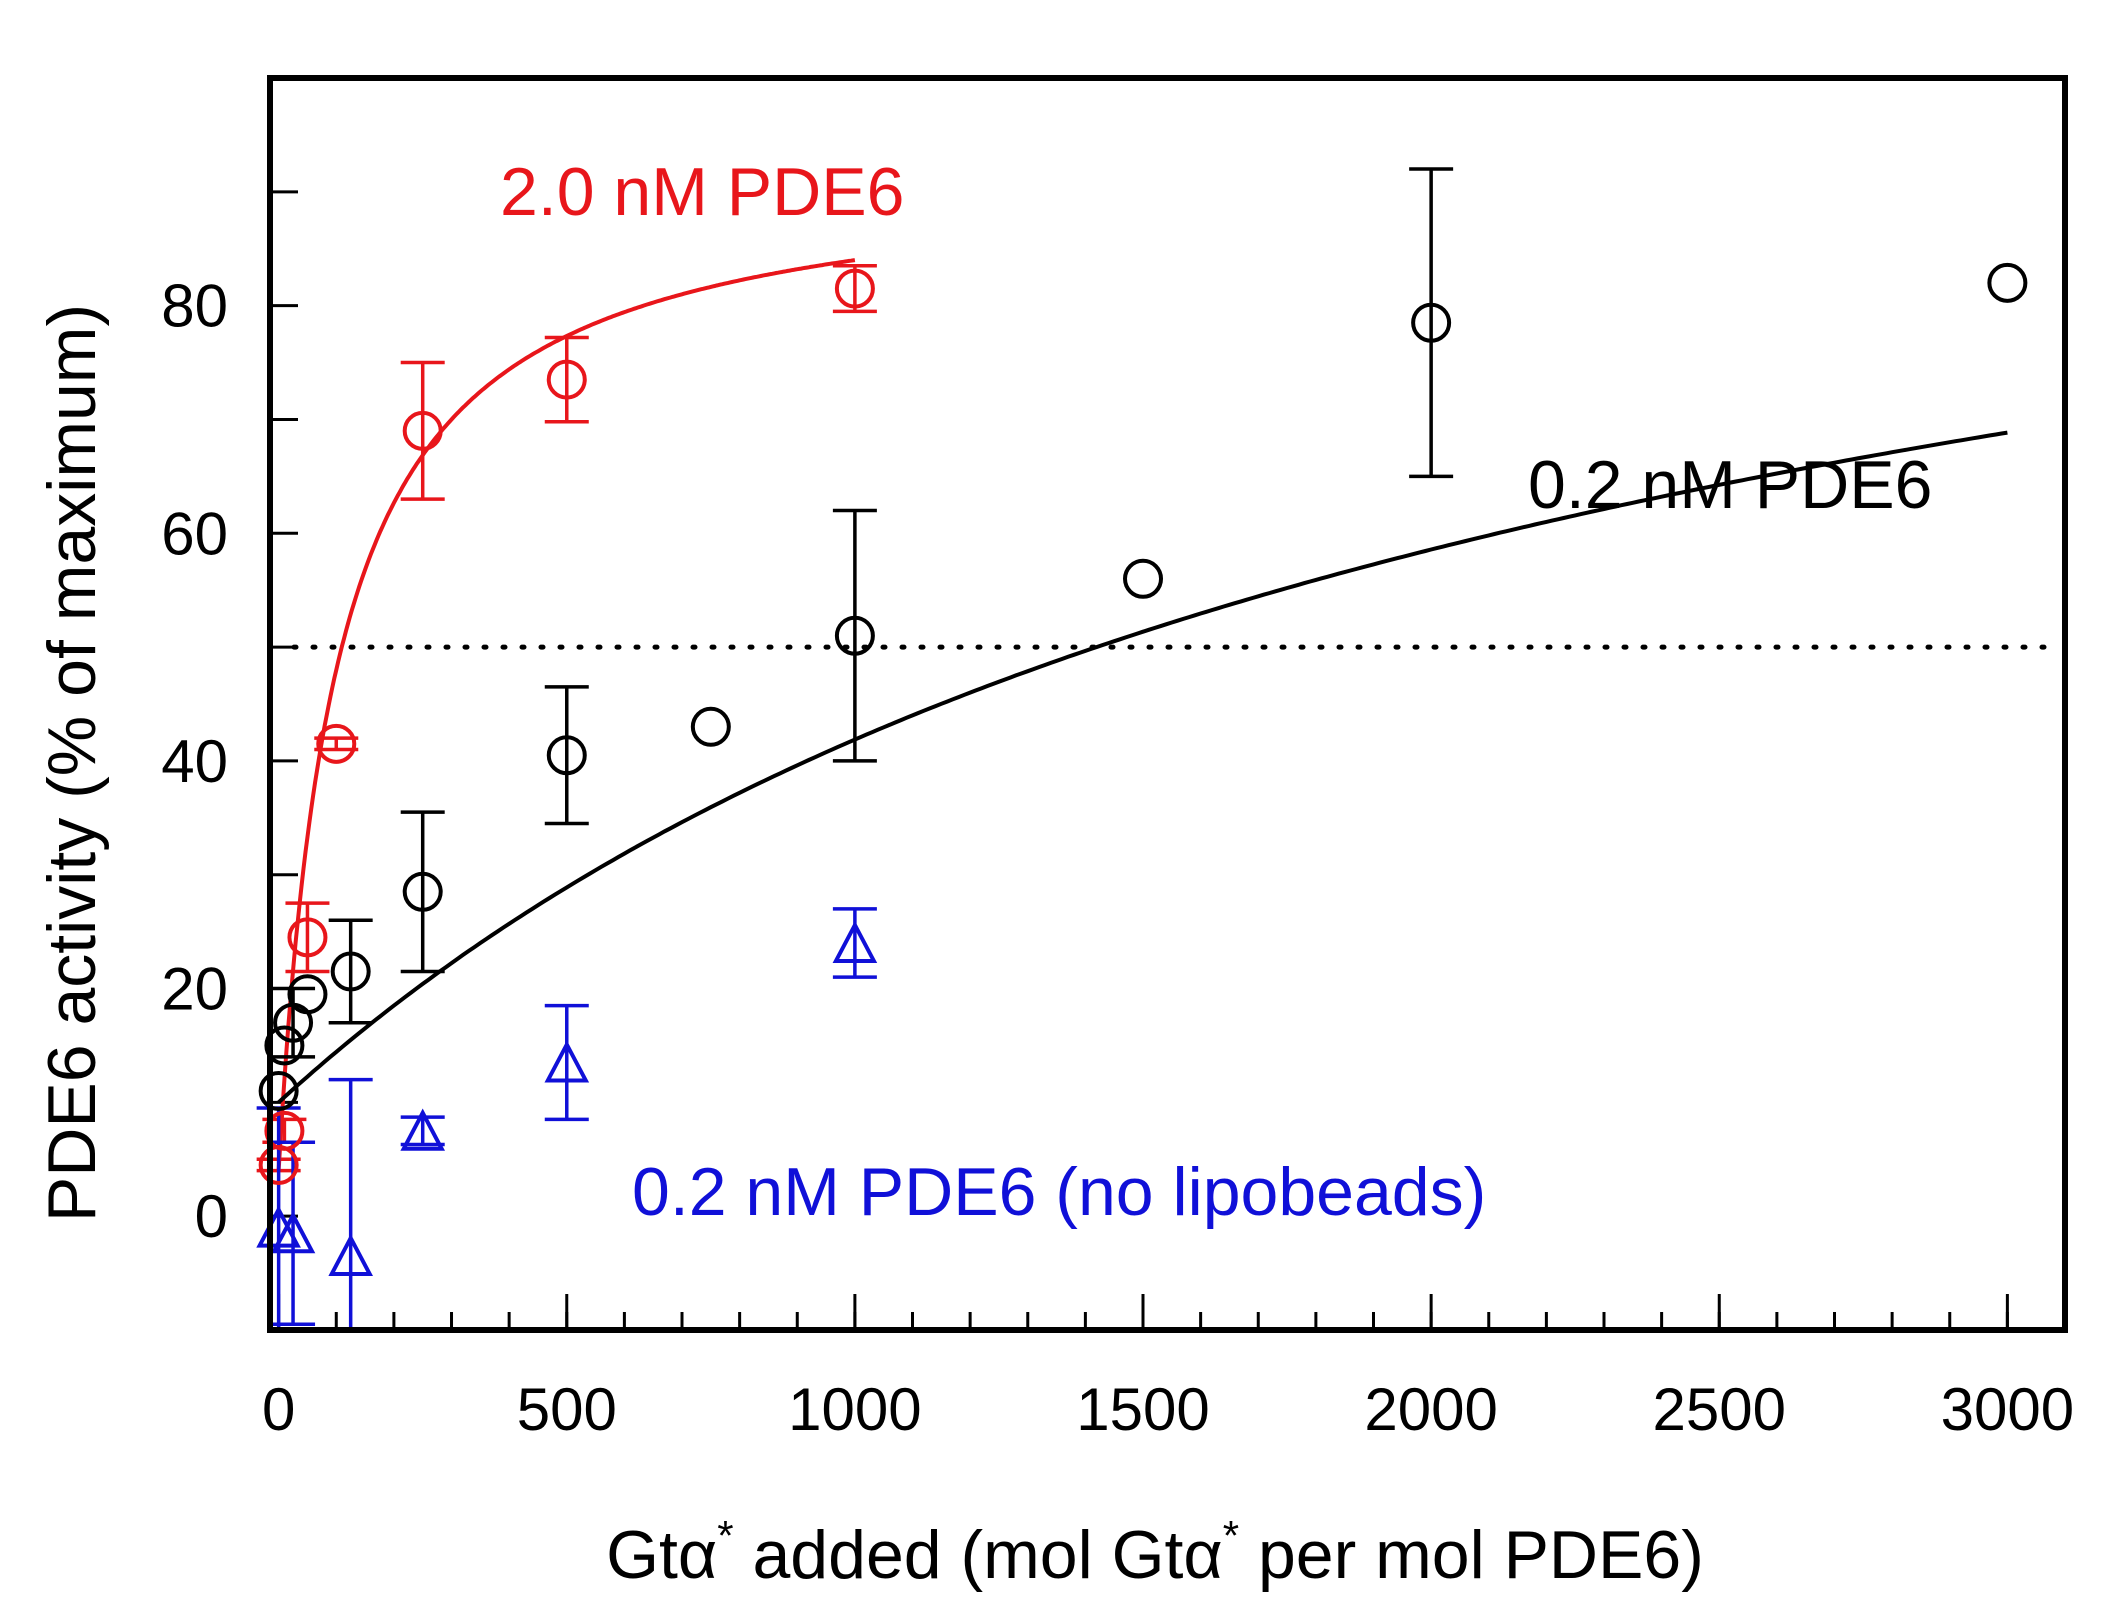  Describe the element at coordinates (642, 1555) in the screenshot. I see `x-axis-label-part: Gt` at that location.